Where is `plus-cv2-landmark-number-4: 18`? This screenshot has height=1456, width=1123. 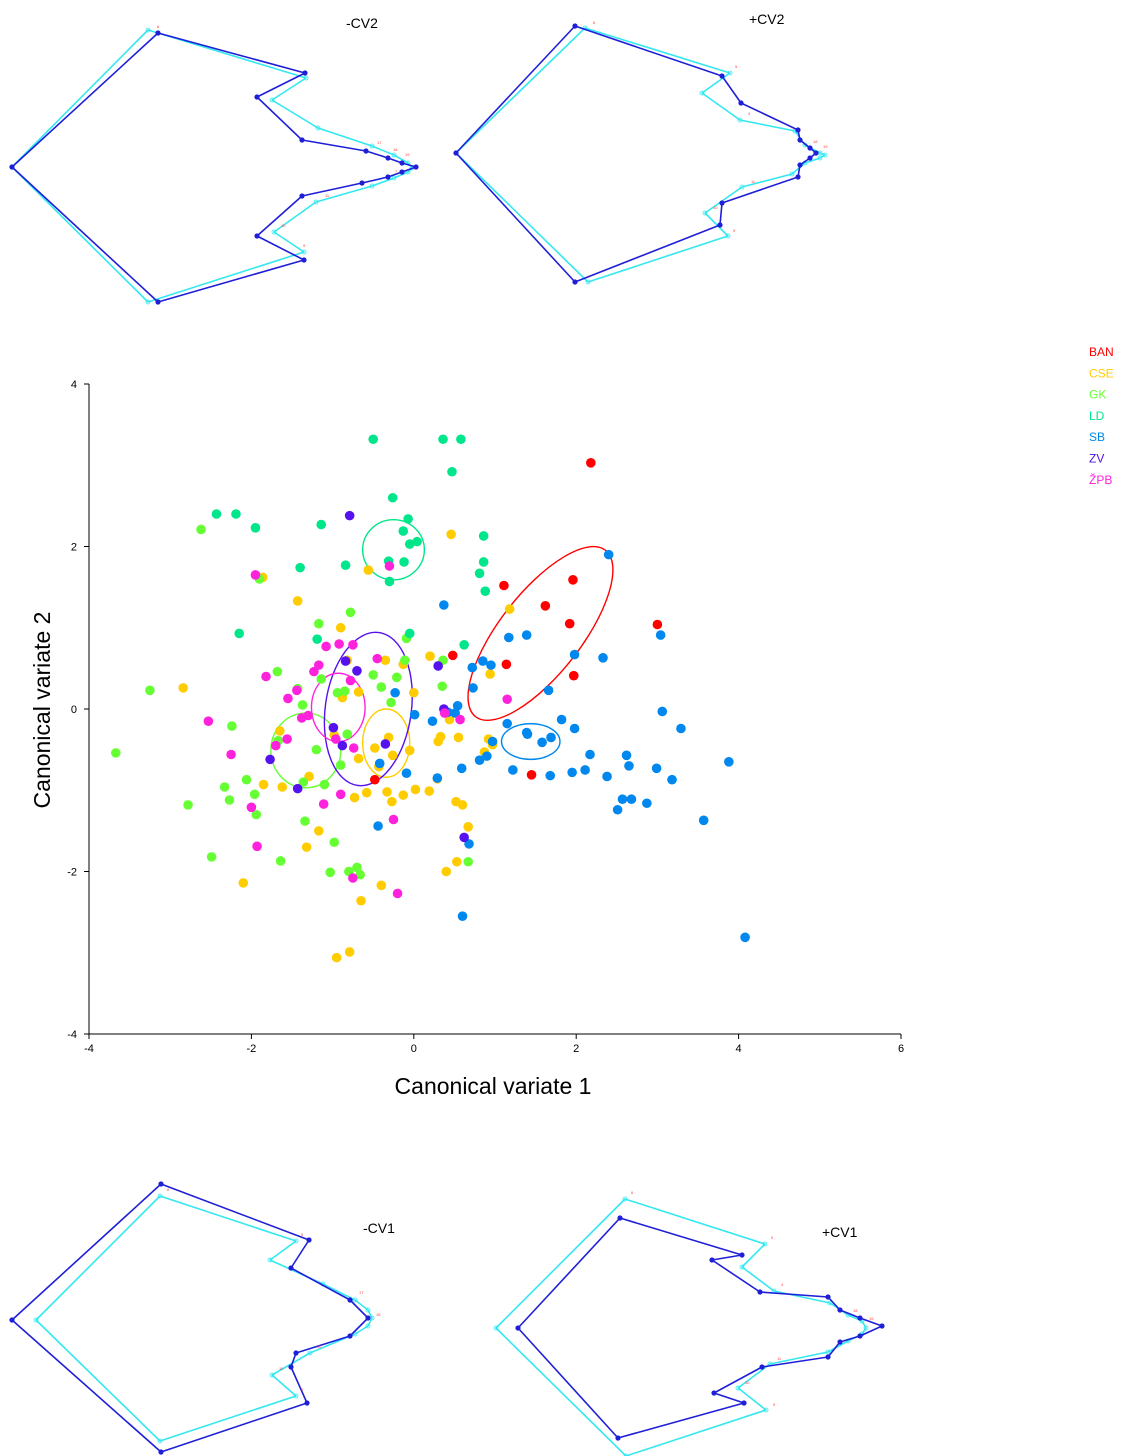 plus-cv2-landmark-number-4: 18 is located at coordinates (815, 141).